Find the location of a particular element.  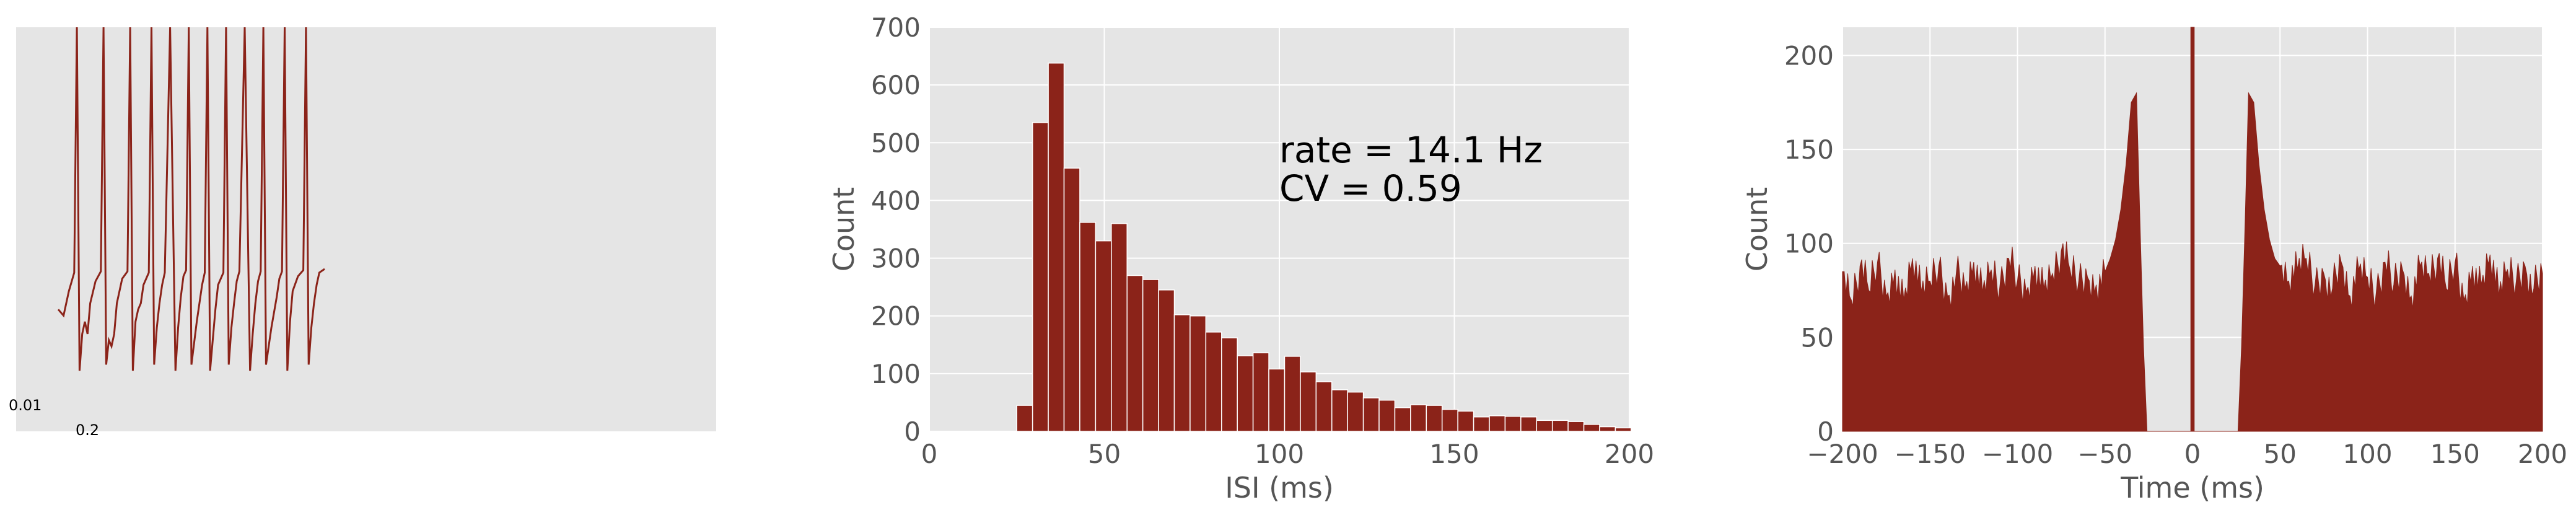

acg-y-tick: 0 is located at coordinates (1825, 431).